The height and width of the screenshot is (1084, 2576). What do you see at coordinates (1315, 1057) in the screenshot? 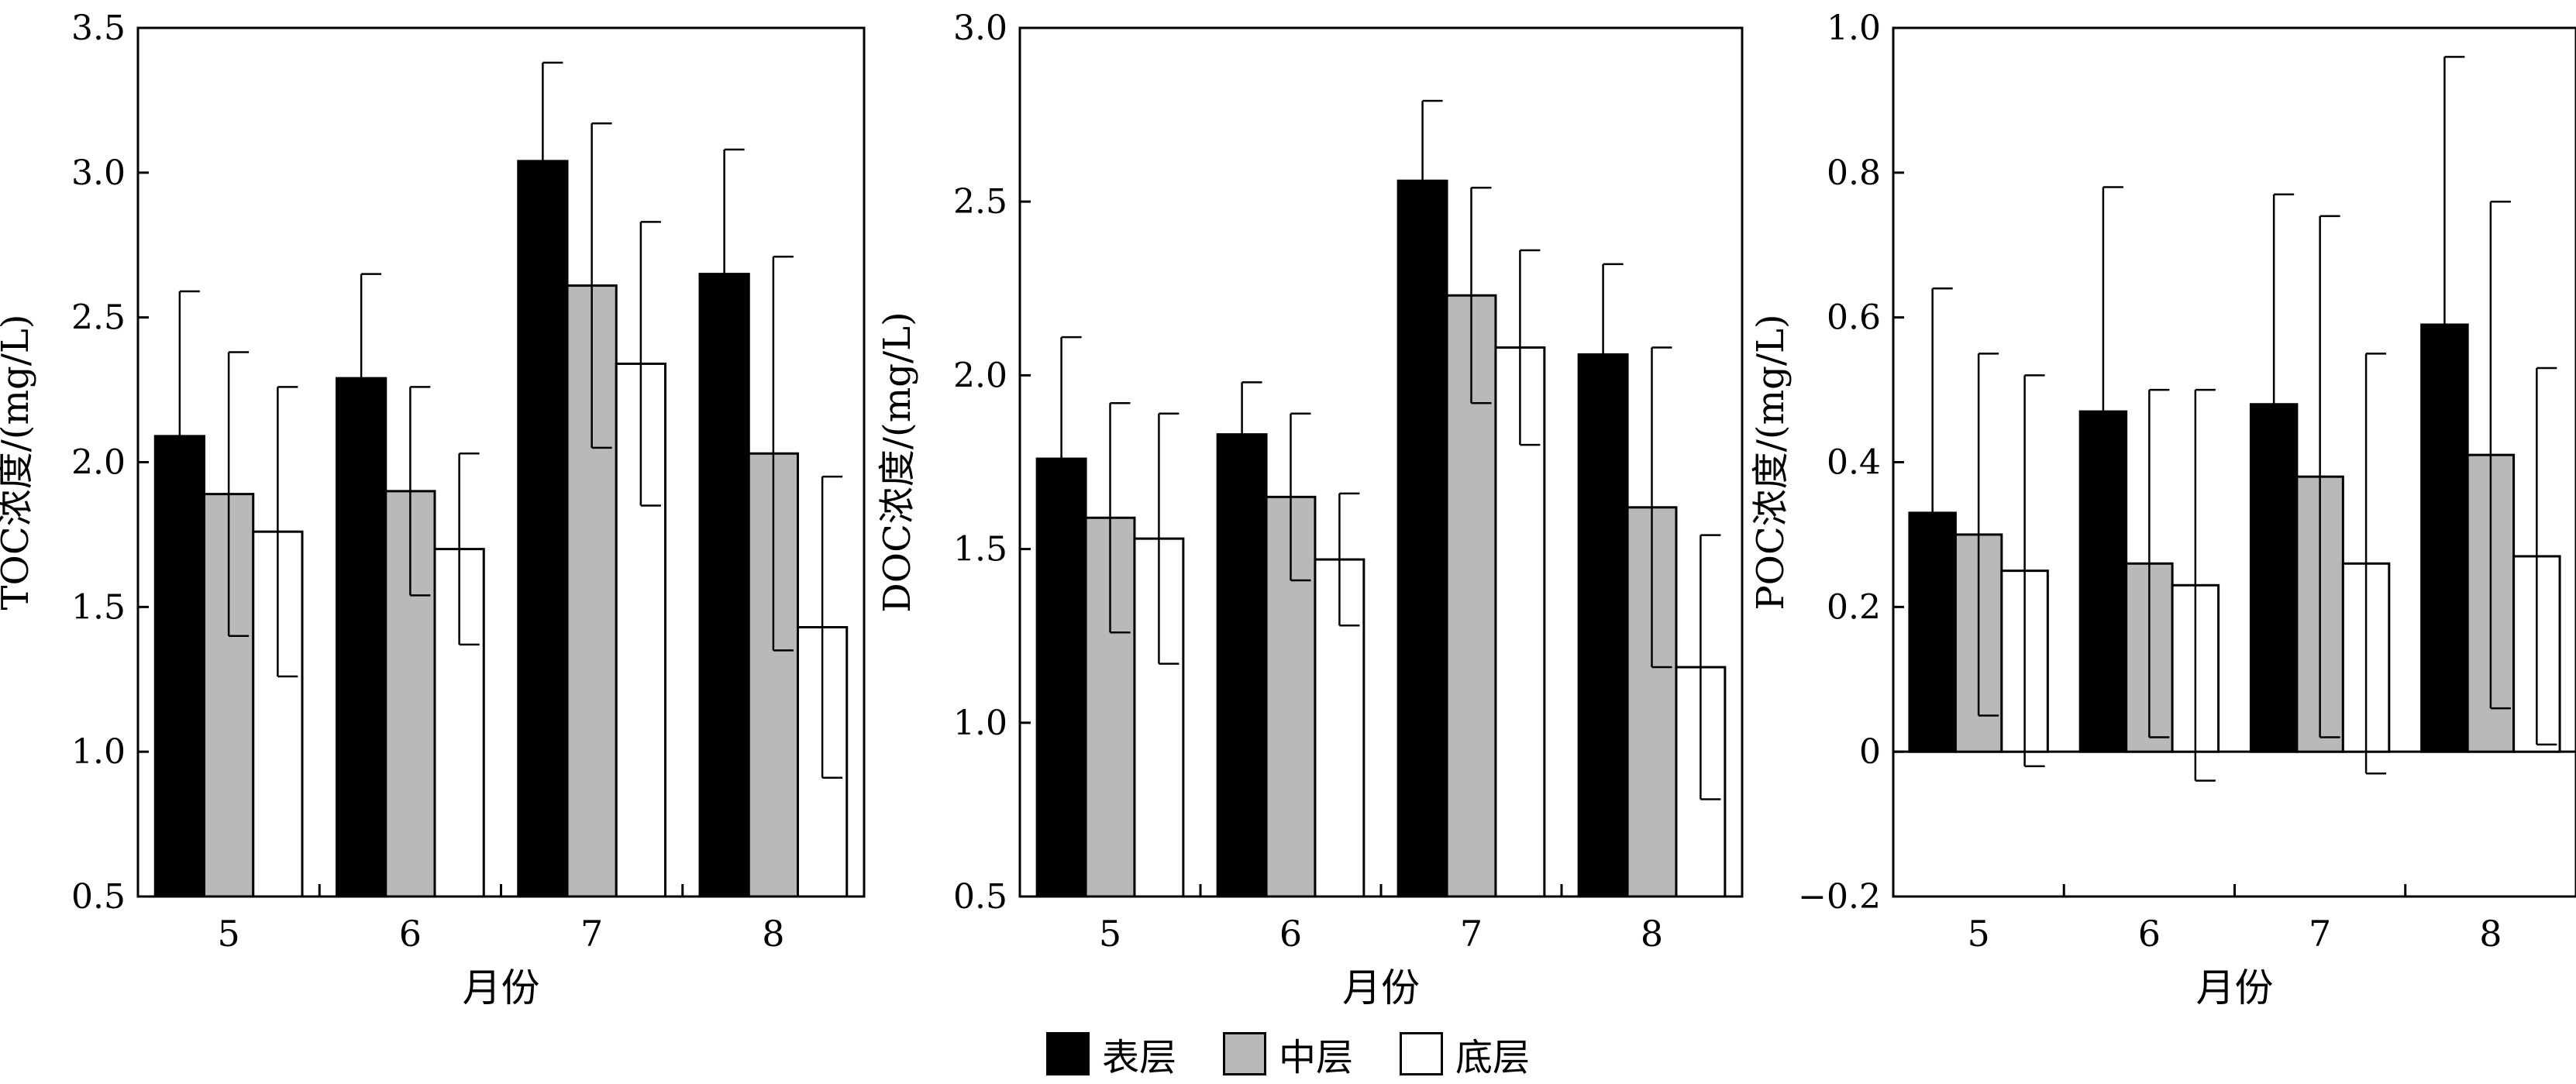
I see `legend-label-middle: 中层` at bounding box center [1315, 1057].